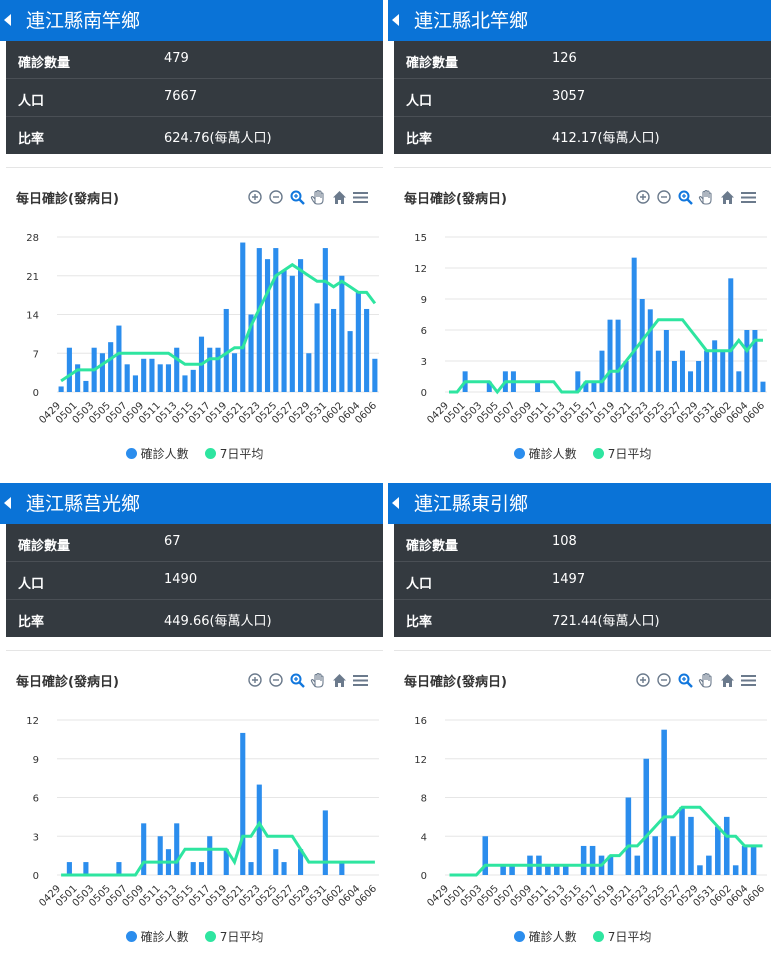 The height and width of the screenshot is (957, 772). Describe the element at coordinates (685, 679) in the screenshot. I see `selection-zoom-icon` at that location.